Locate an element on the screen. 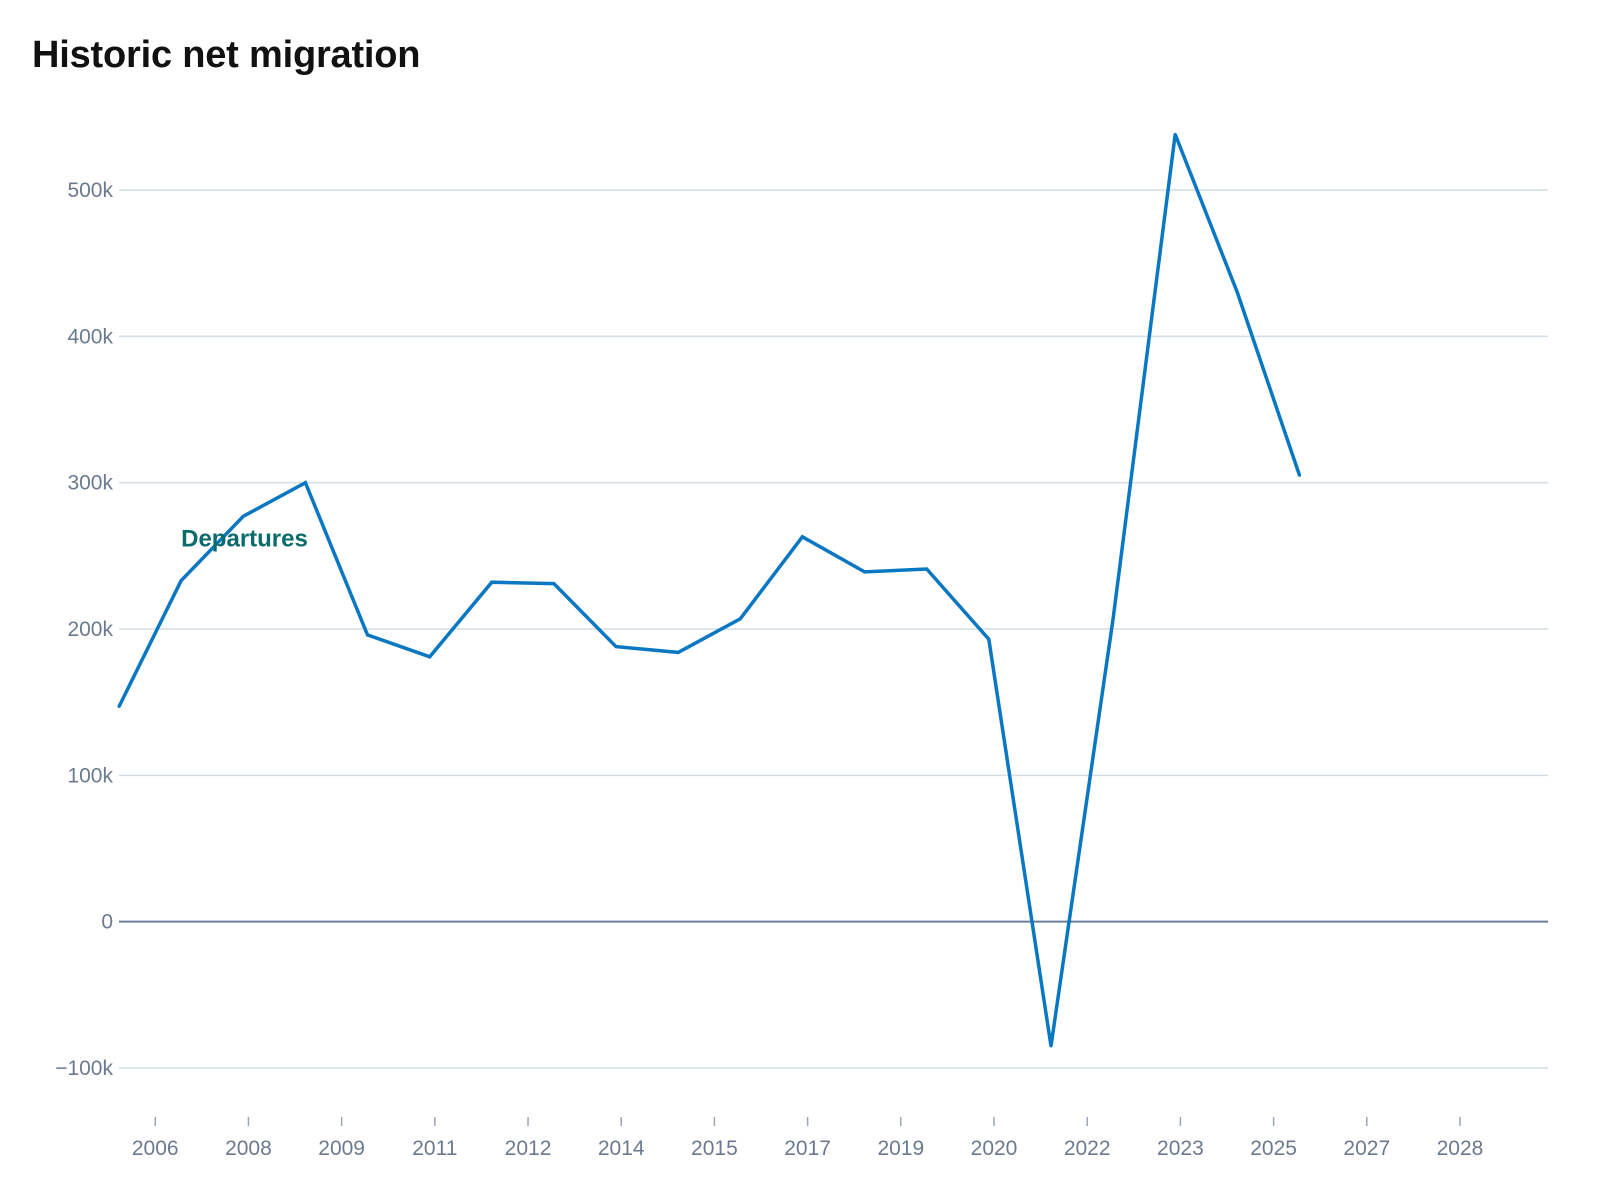  y-tick-label: 100k is located at coordinates (90, 775).